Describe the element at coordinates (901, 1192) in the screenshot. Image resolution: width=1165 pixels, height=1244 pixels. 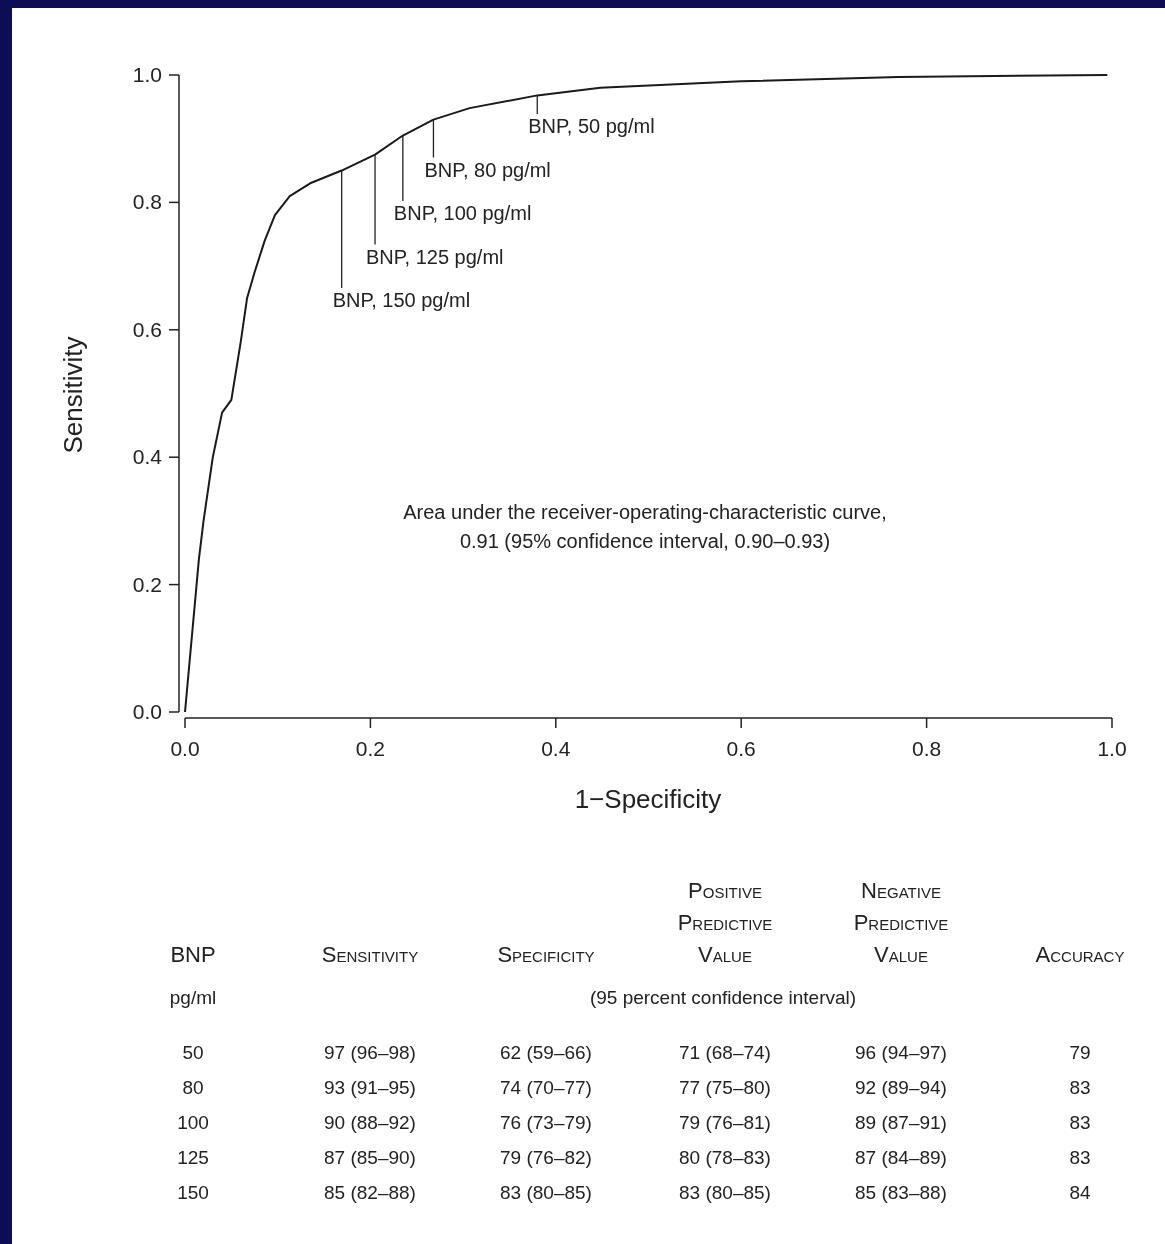
I see `text: 85 (83–88)` at that location.